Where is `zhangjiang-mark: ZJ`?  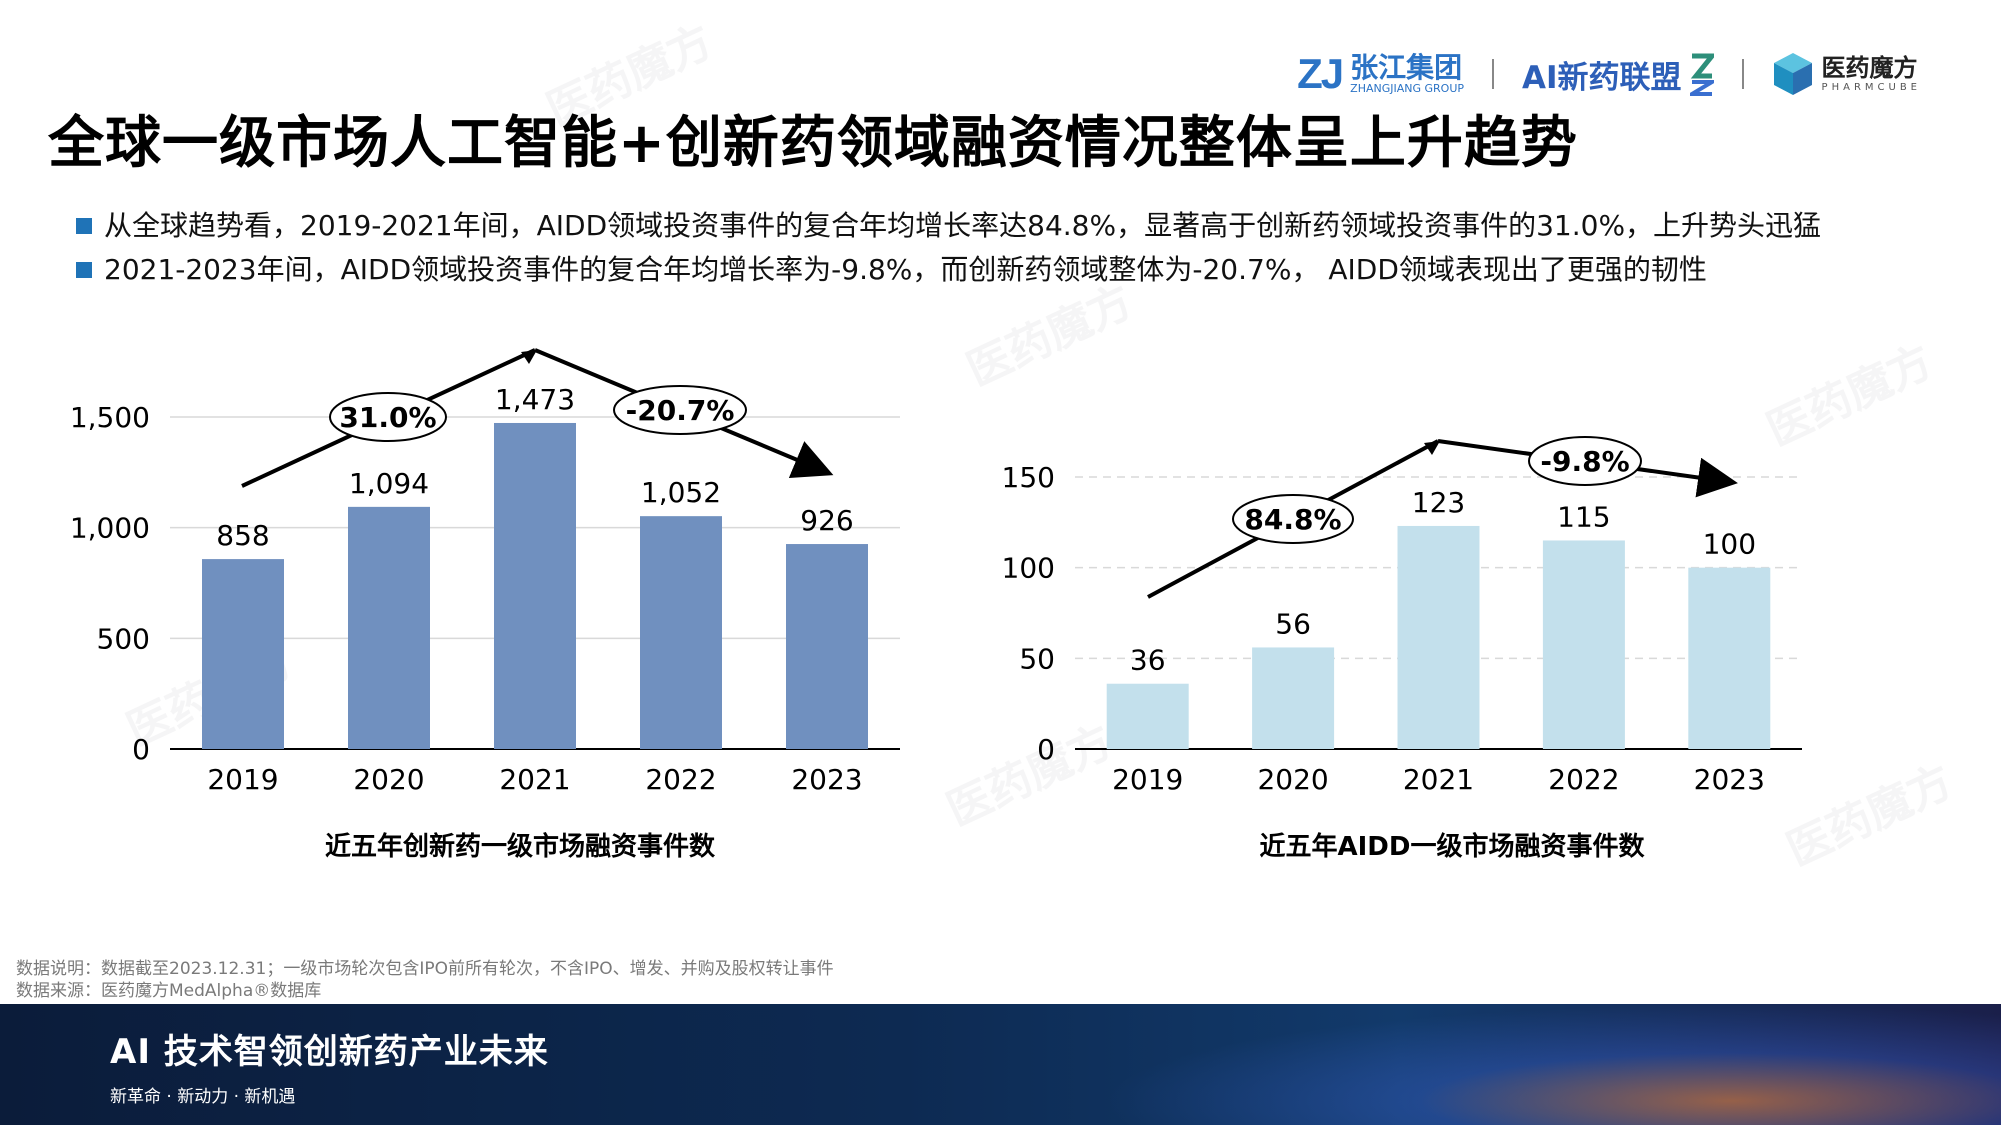 zhangjiang-mark: ZJ is located at coordinates (1320, 73).